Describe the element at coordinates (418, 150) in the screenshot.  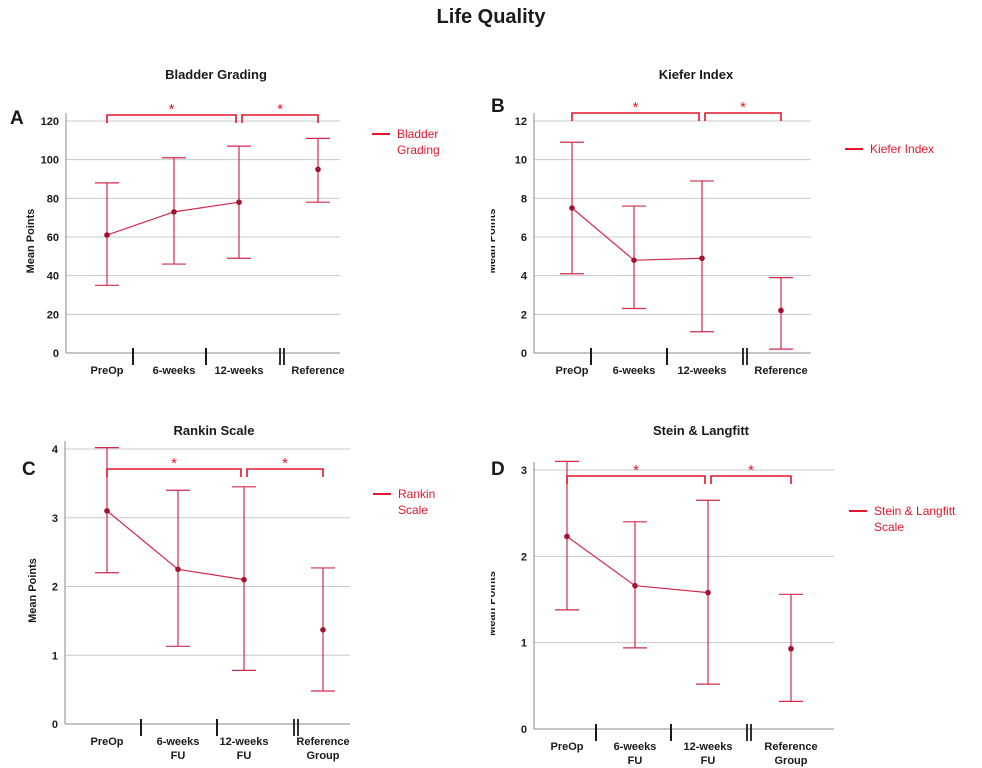
I see `legend-label: Grading` at that location.